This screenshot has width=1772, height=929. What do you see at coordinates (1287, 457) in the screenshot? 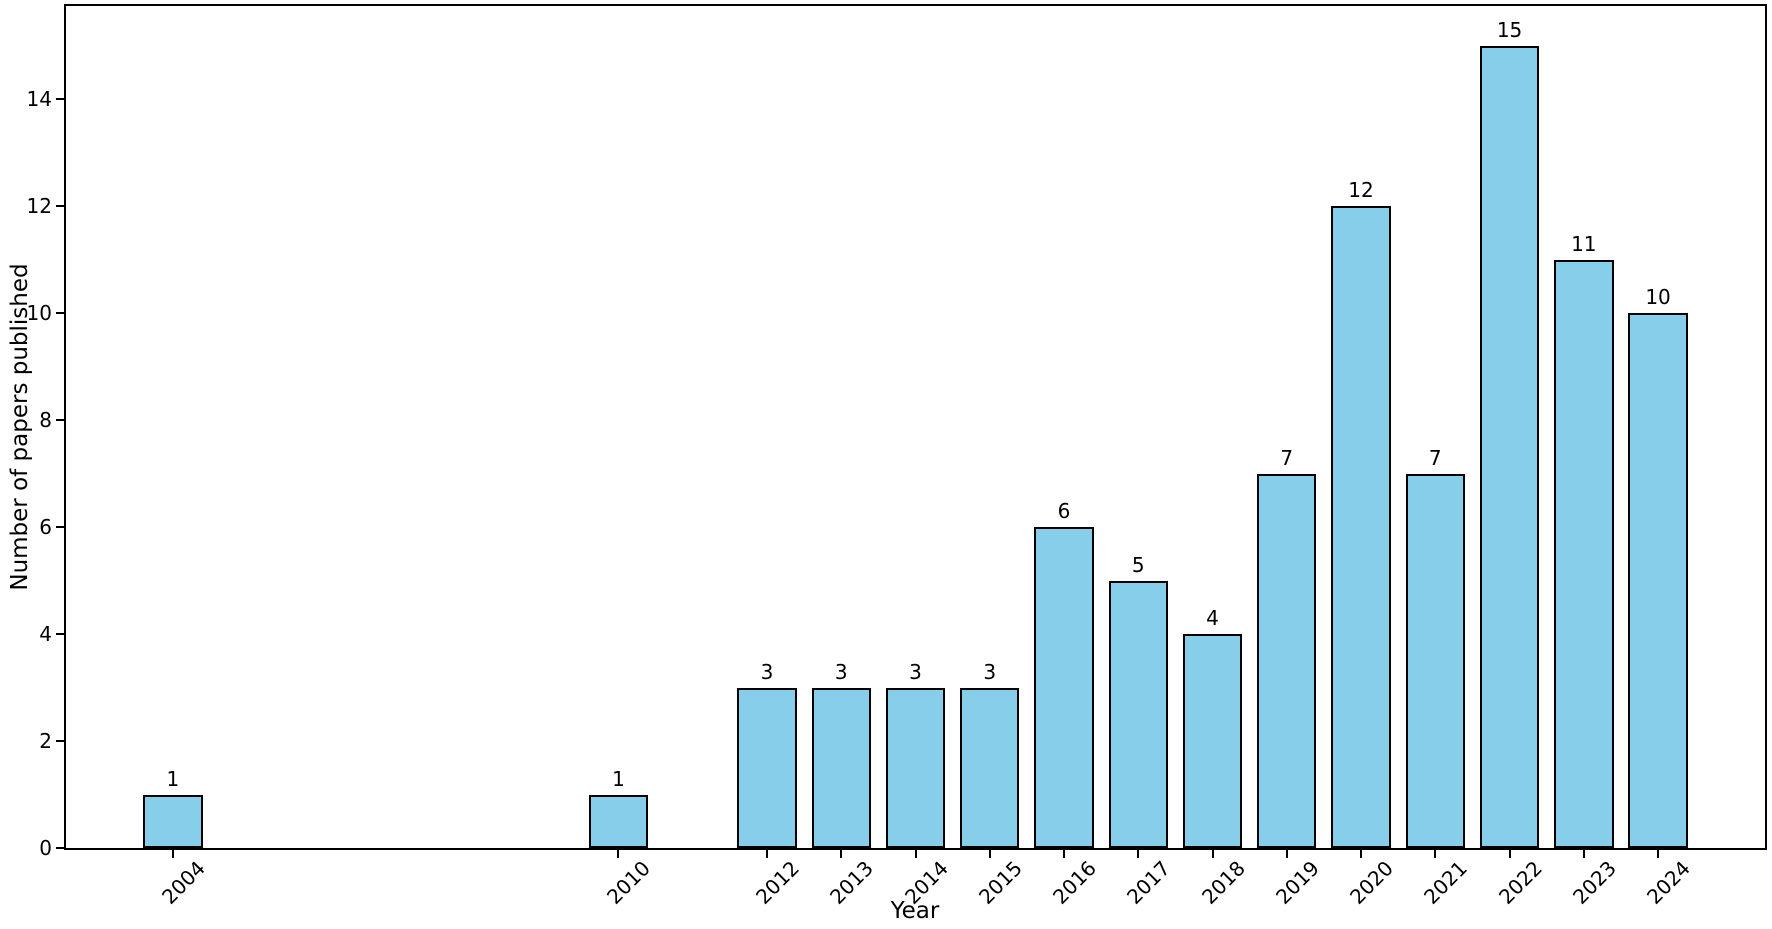
I see `bar-value-label-2019: 7` at bounding box center [1287, 457].